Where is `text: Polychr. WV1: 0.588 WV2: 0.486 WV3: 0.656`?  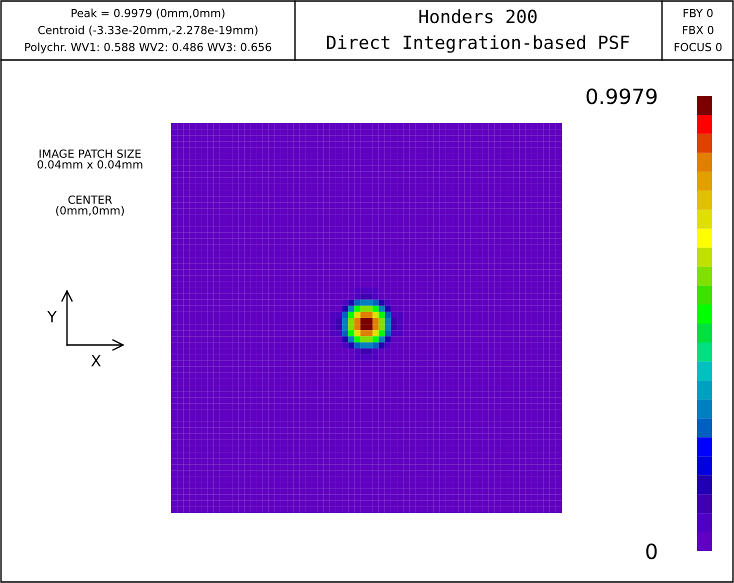 text: Polychr. WV1: 0.588 WV2: 0.486 WV3: 0.656 is located at coordinates (148, 48).